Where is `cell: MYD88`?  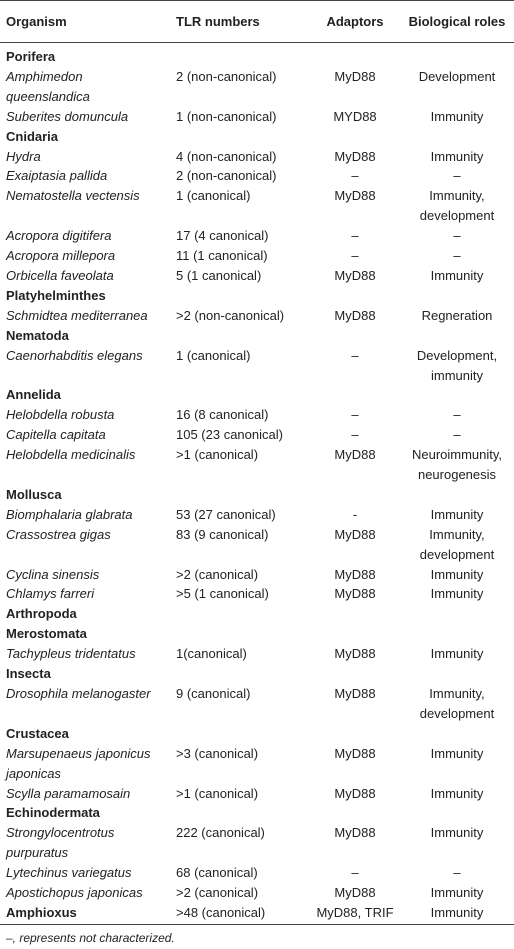 cell: MYD88 is located at coordinates (355, 116).